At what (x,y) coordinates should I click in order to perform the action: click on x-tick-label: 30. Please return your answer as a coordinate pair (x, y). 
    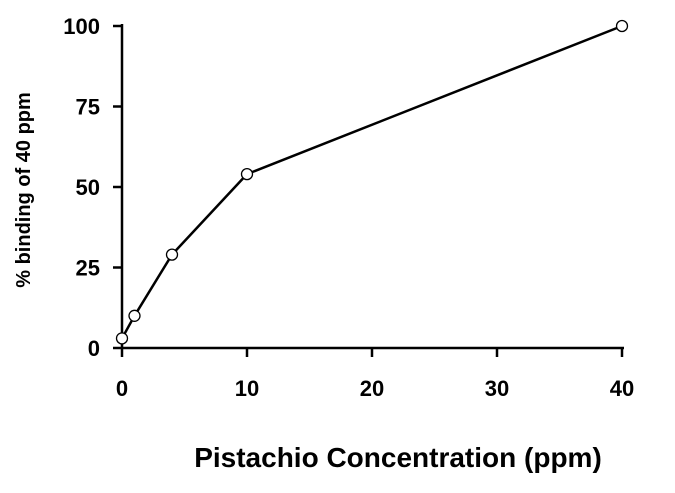
    Looking at the image, I should click on (497, 388).